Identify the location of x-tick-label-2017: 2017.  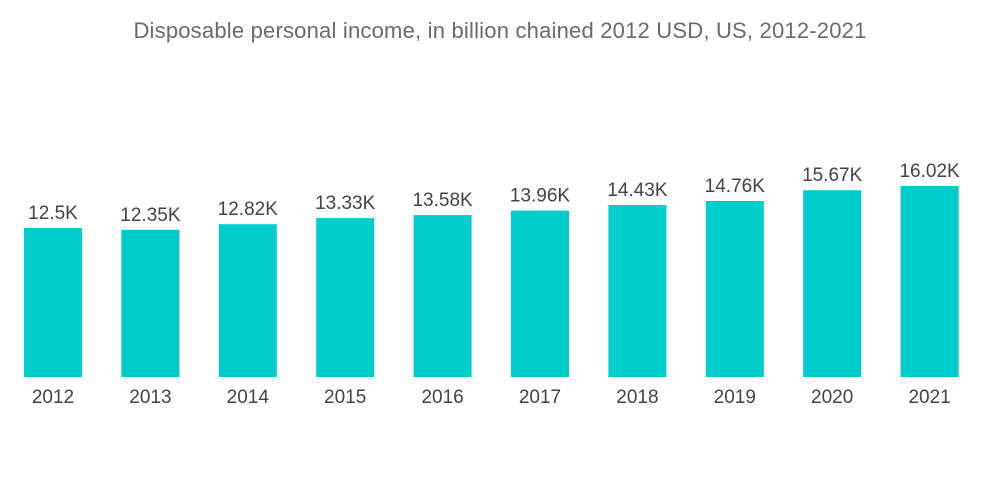
(540, 397).